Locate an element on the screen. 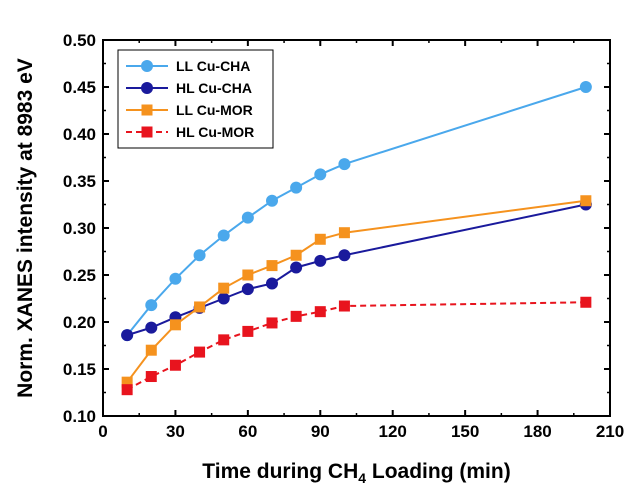 This screenshot has width=633, height=491. x-axis-title-main: Time during CH is located at coordinates (280, 471).